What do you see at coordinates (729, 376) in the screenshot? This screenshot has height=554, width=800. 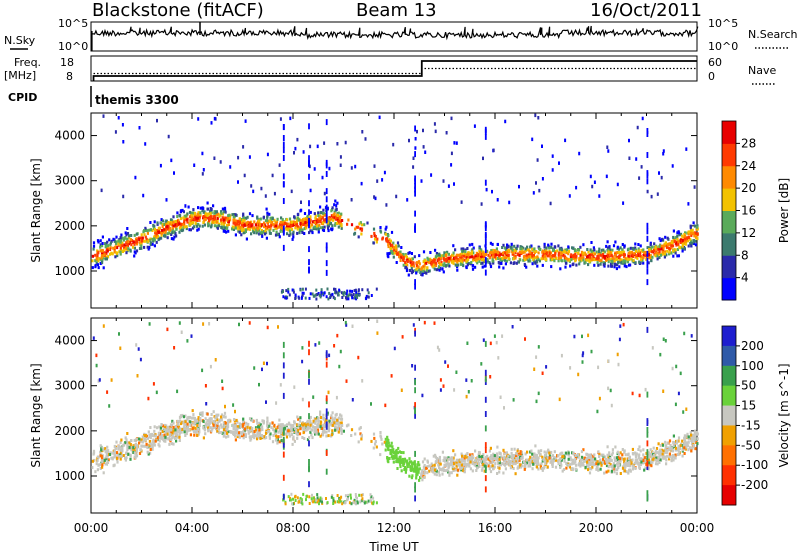 I see `velocity-colorbar-segment` at bounding box center [729, 376].